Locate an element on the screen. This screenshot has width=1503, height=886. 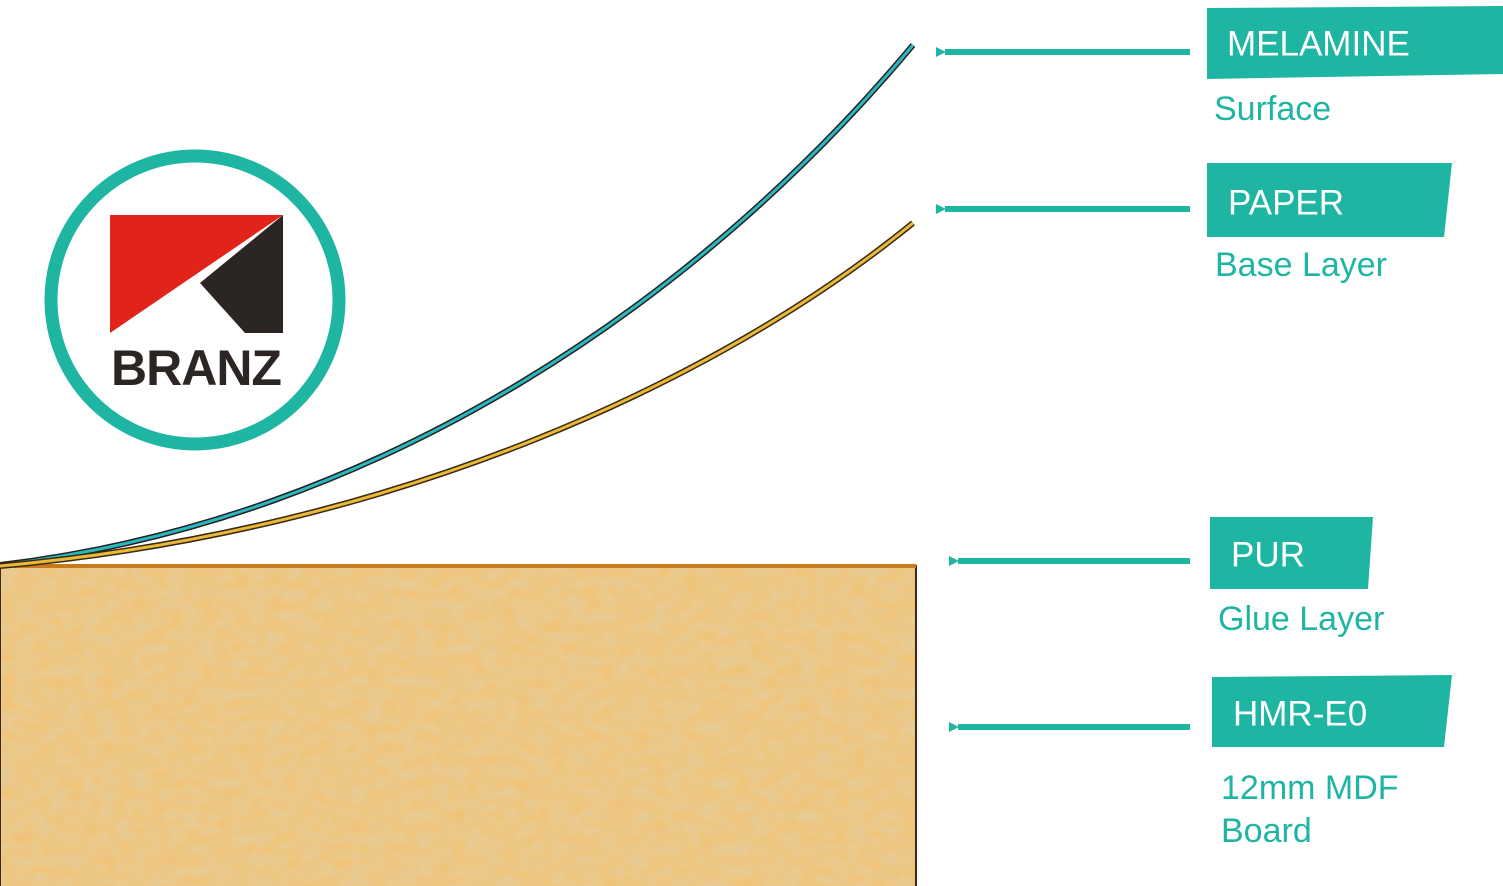
logo-ring is located at coordinates (195, 300).